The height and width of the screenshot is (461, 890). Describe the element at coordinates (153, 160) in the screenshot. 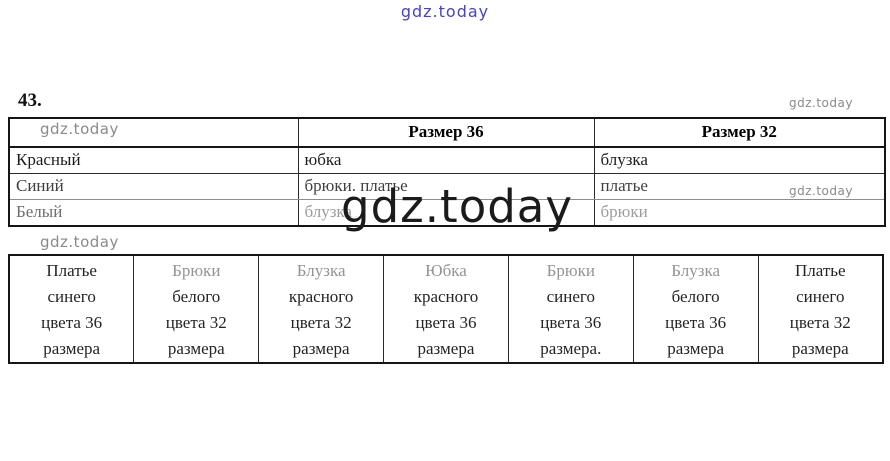

I see `row-label-red: Красный` at that location.